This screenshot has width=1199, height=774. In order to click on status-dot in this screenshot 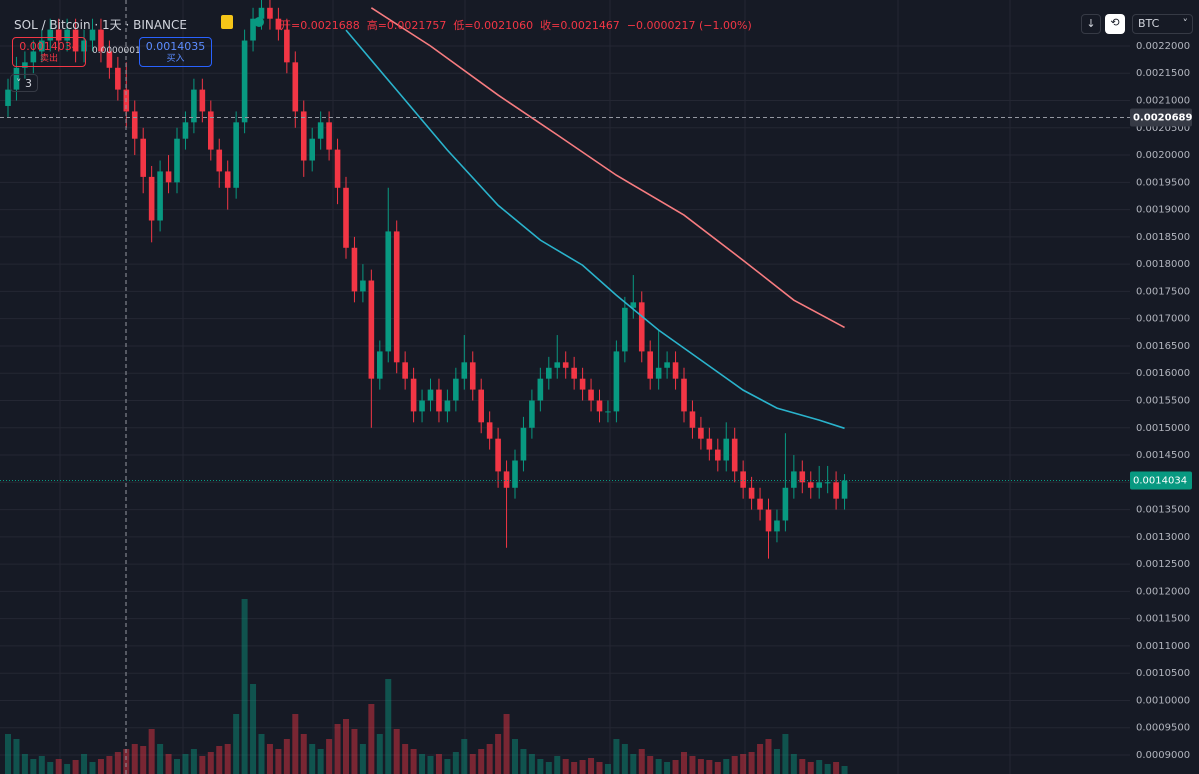, I will do `click(259, 22)`.